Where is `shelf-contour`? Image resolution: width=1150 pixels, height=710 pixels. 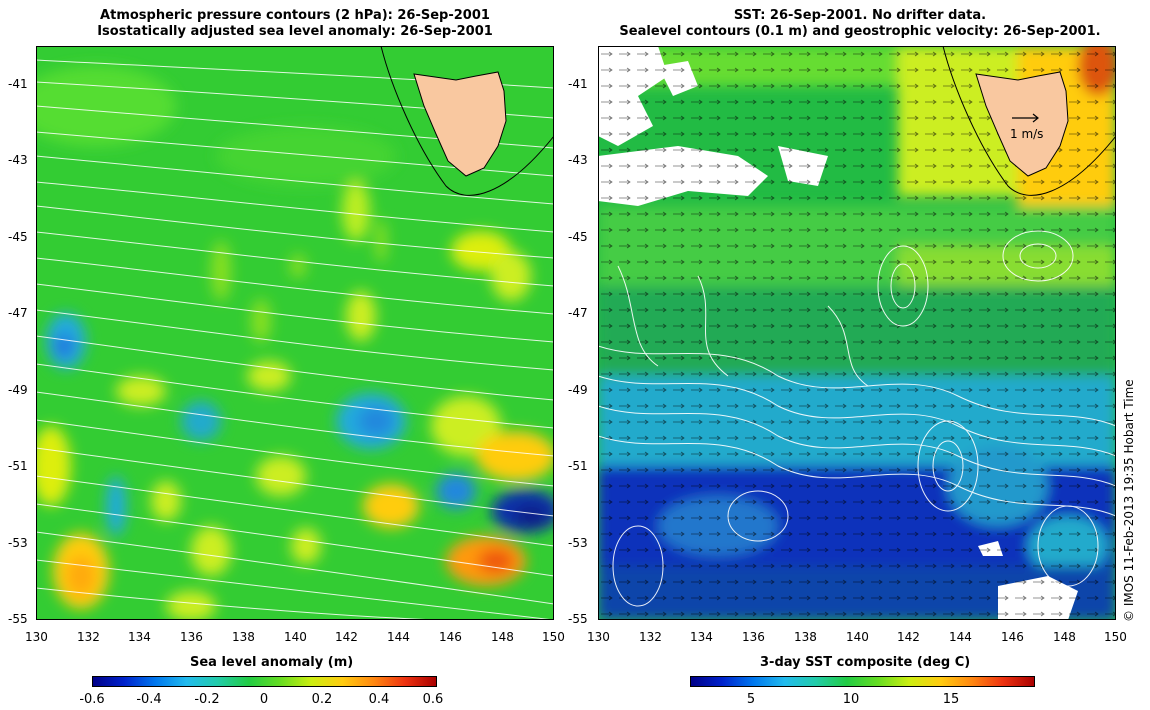 shelf-contour is located at coordinates (467, 121).